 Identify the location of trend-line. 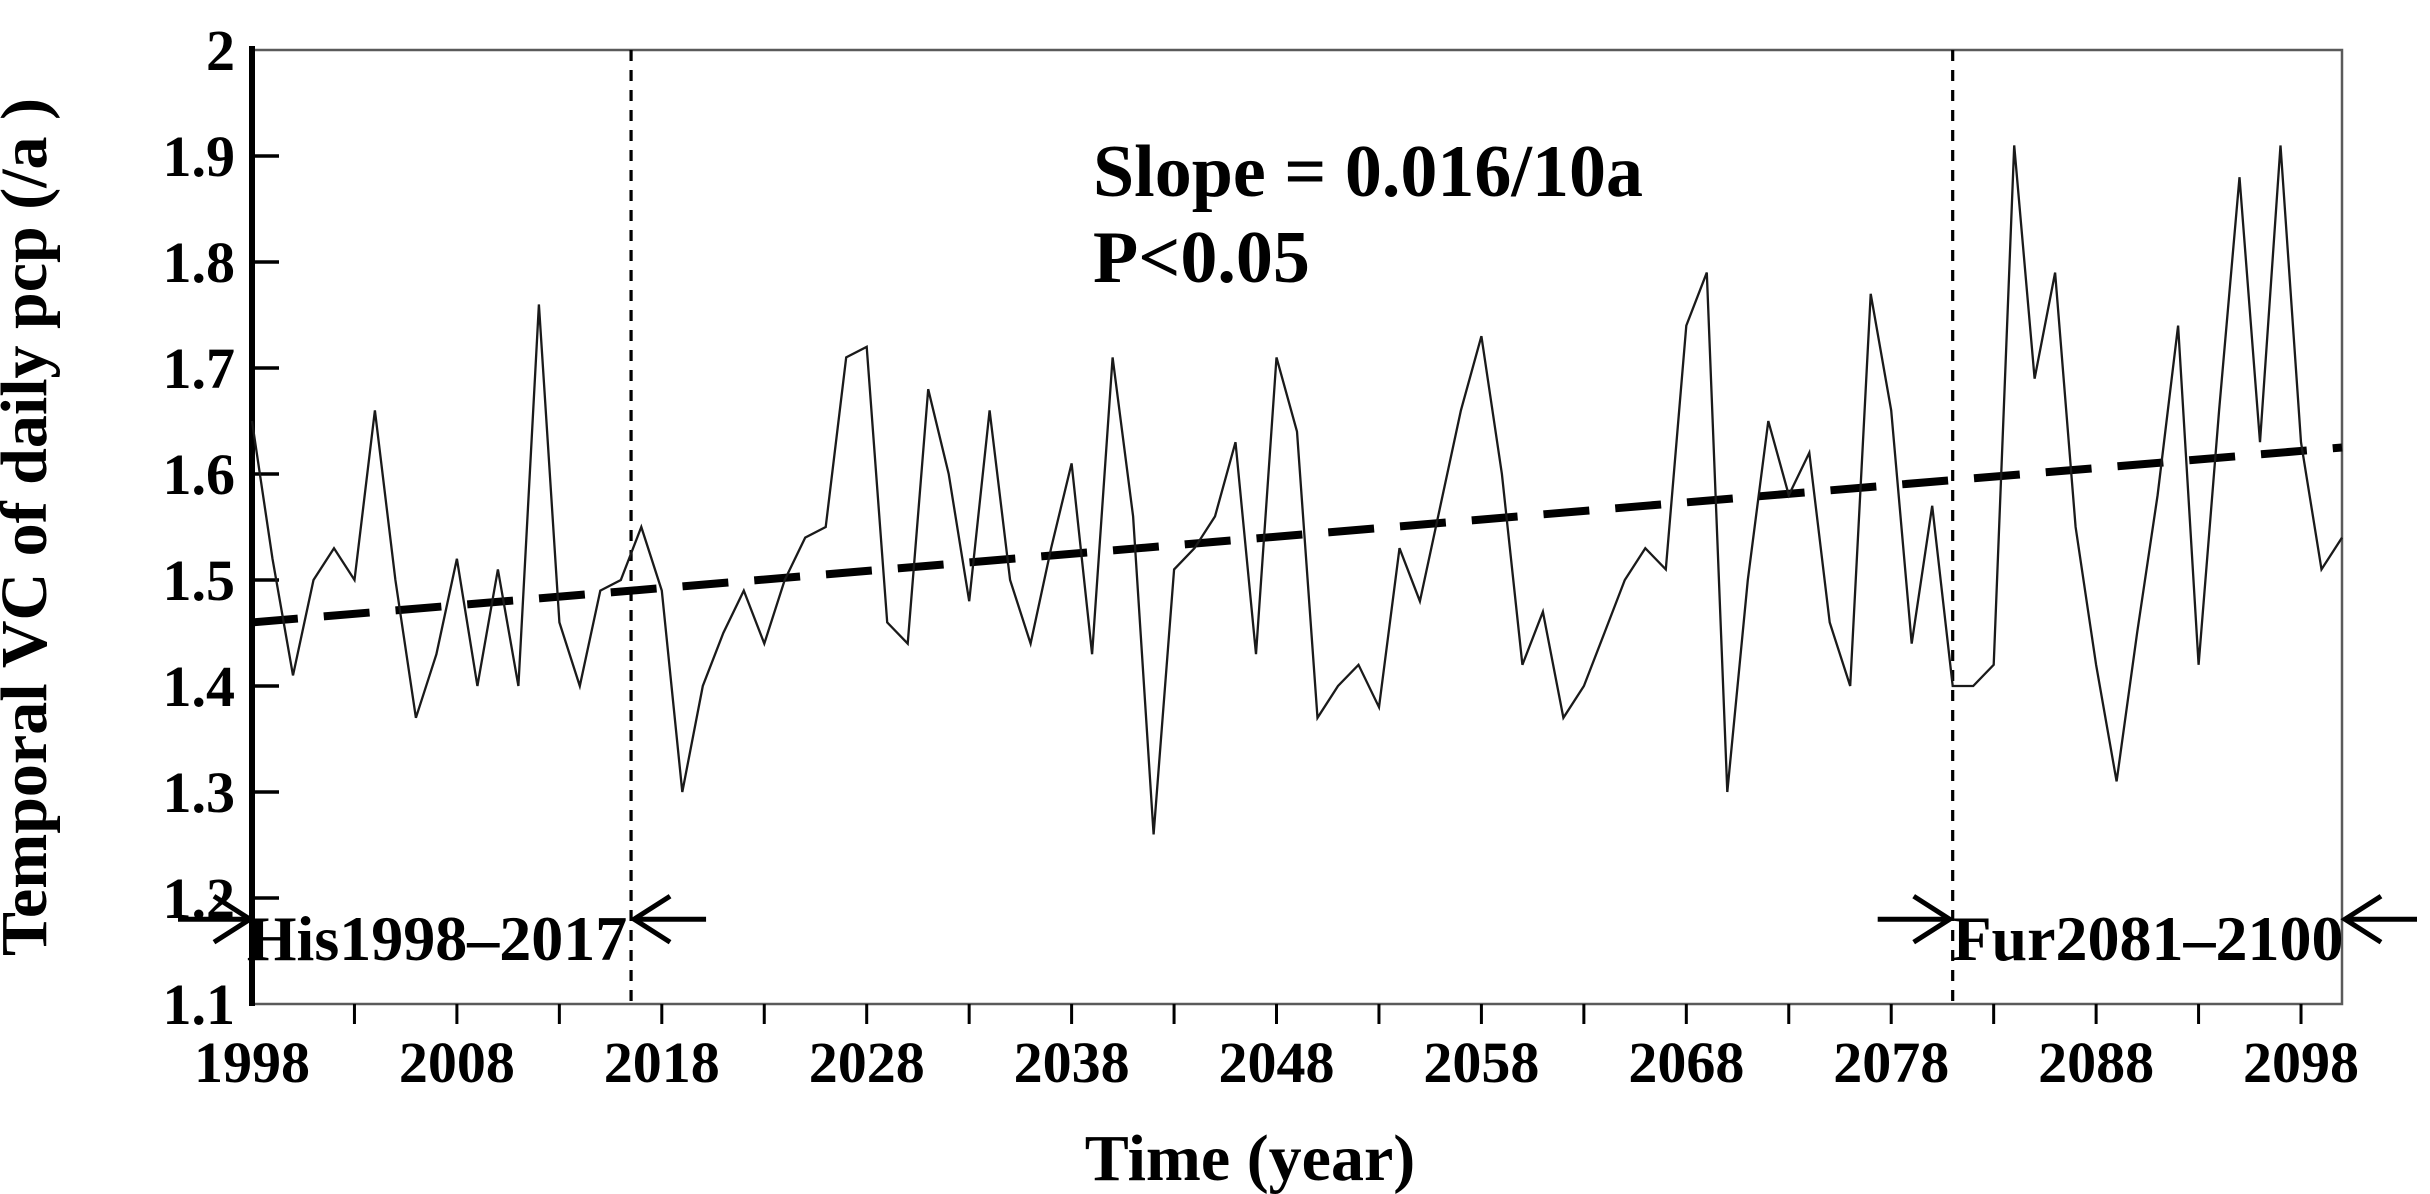
(1297, 535).